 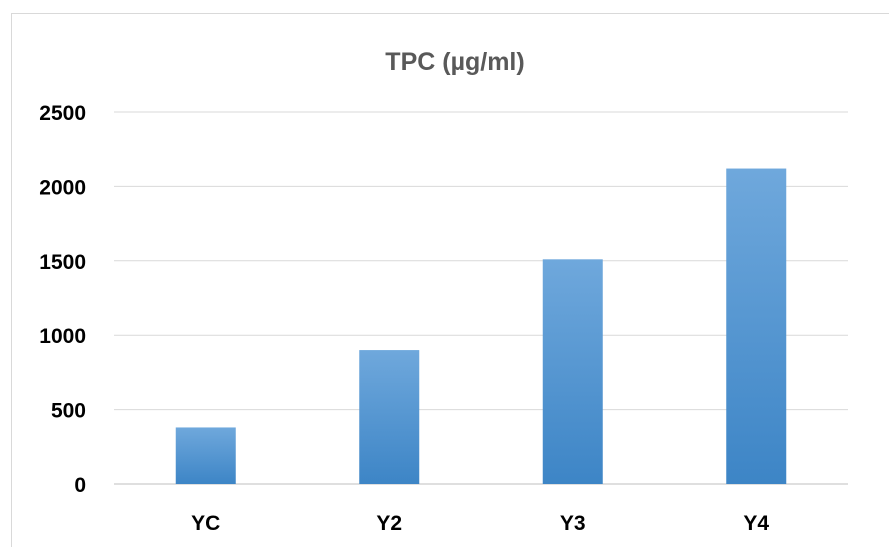 I want to click on x-tick-label: Y4, so click(x=756, y=523).